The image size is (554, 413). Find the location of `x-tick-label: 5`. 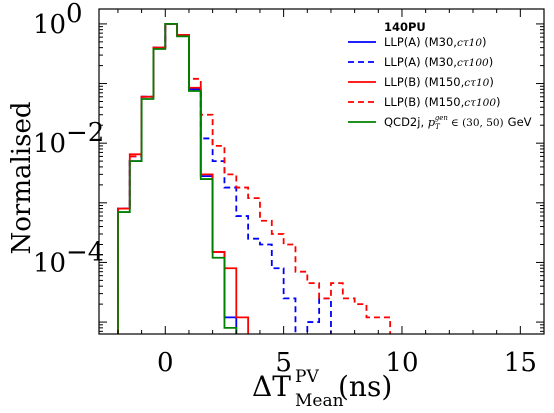

x-tick-label: 5 is located at coordinates (283, 363).